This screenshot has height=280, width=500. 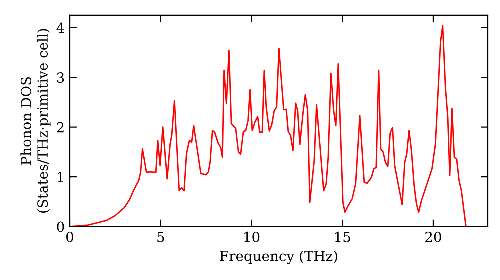 What do you see at coordinates (35, 121) in the screenshot?
I see `y-axis-title: Phonon DOS (States/THz·primitive cell)` at bounding box center [35, 121].